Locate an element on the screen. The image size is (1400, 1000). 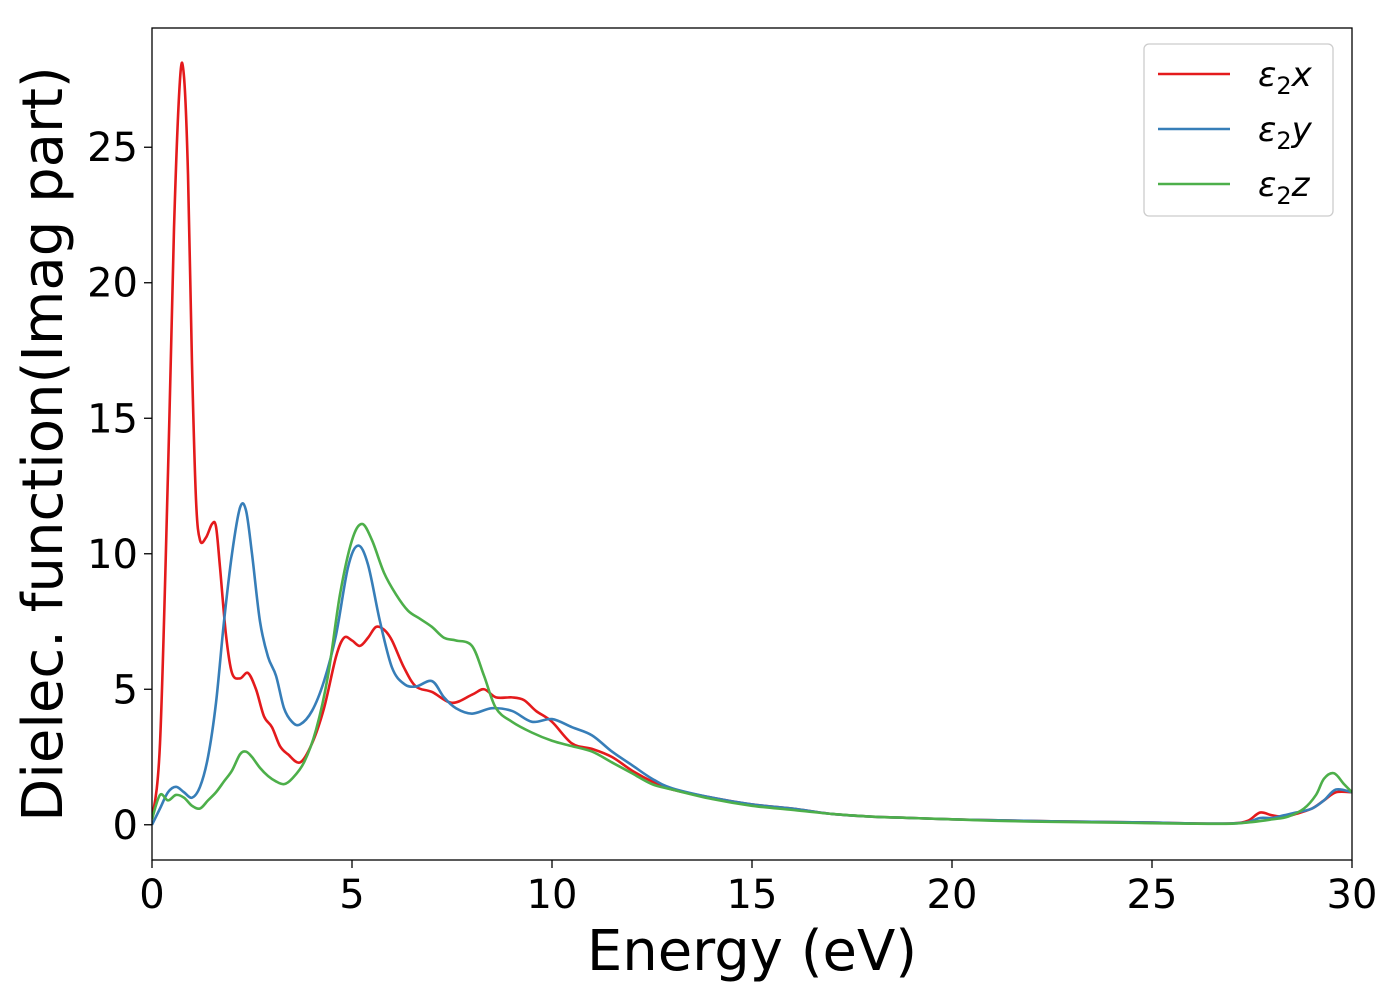
legend-box is located at coordinates (1238, 130).